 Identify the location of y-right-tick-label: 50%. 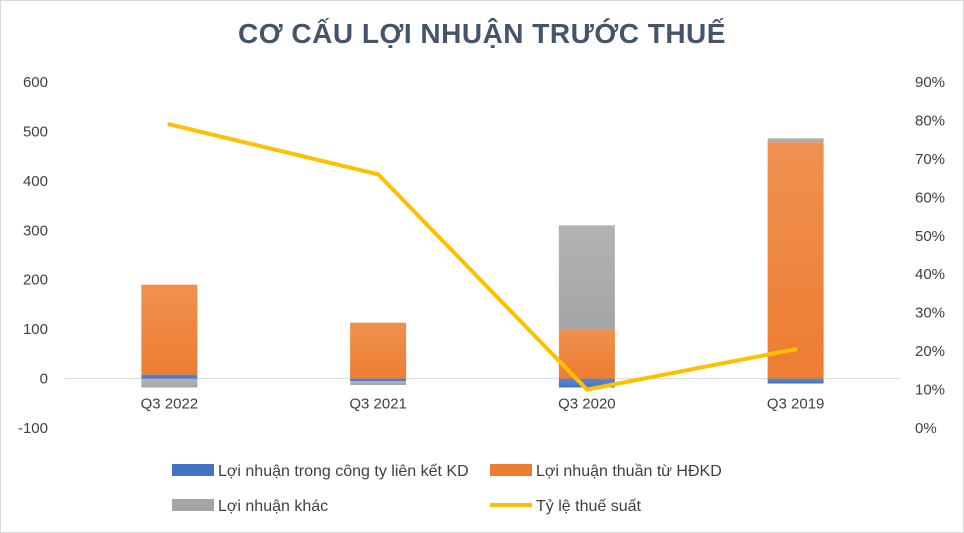
(930, 236).